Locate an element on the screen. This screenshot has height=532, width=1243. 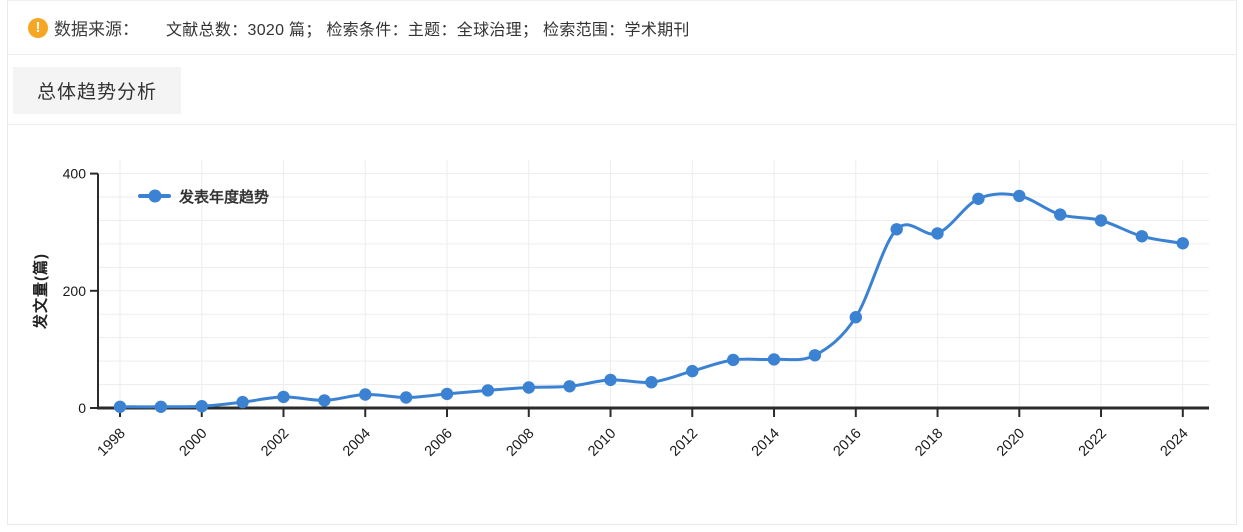
x-tick-label: 2008 is located at coordinates (520, 443).